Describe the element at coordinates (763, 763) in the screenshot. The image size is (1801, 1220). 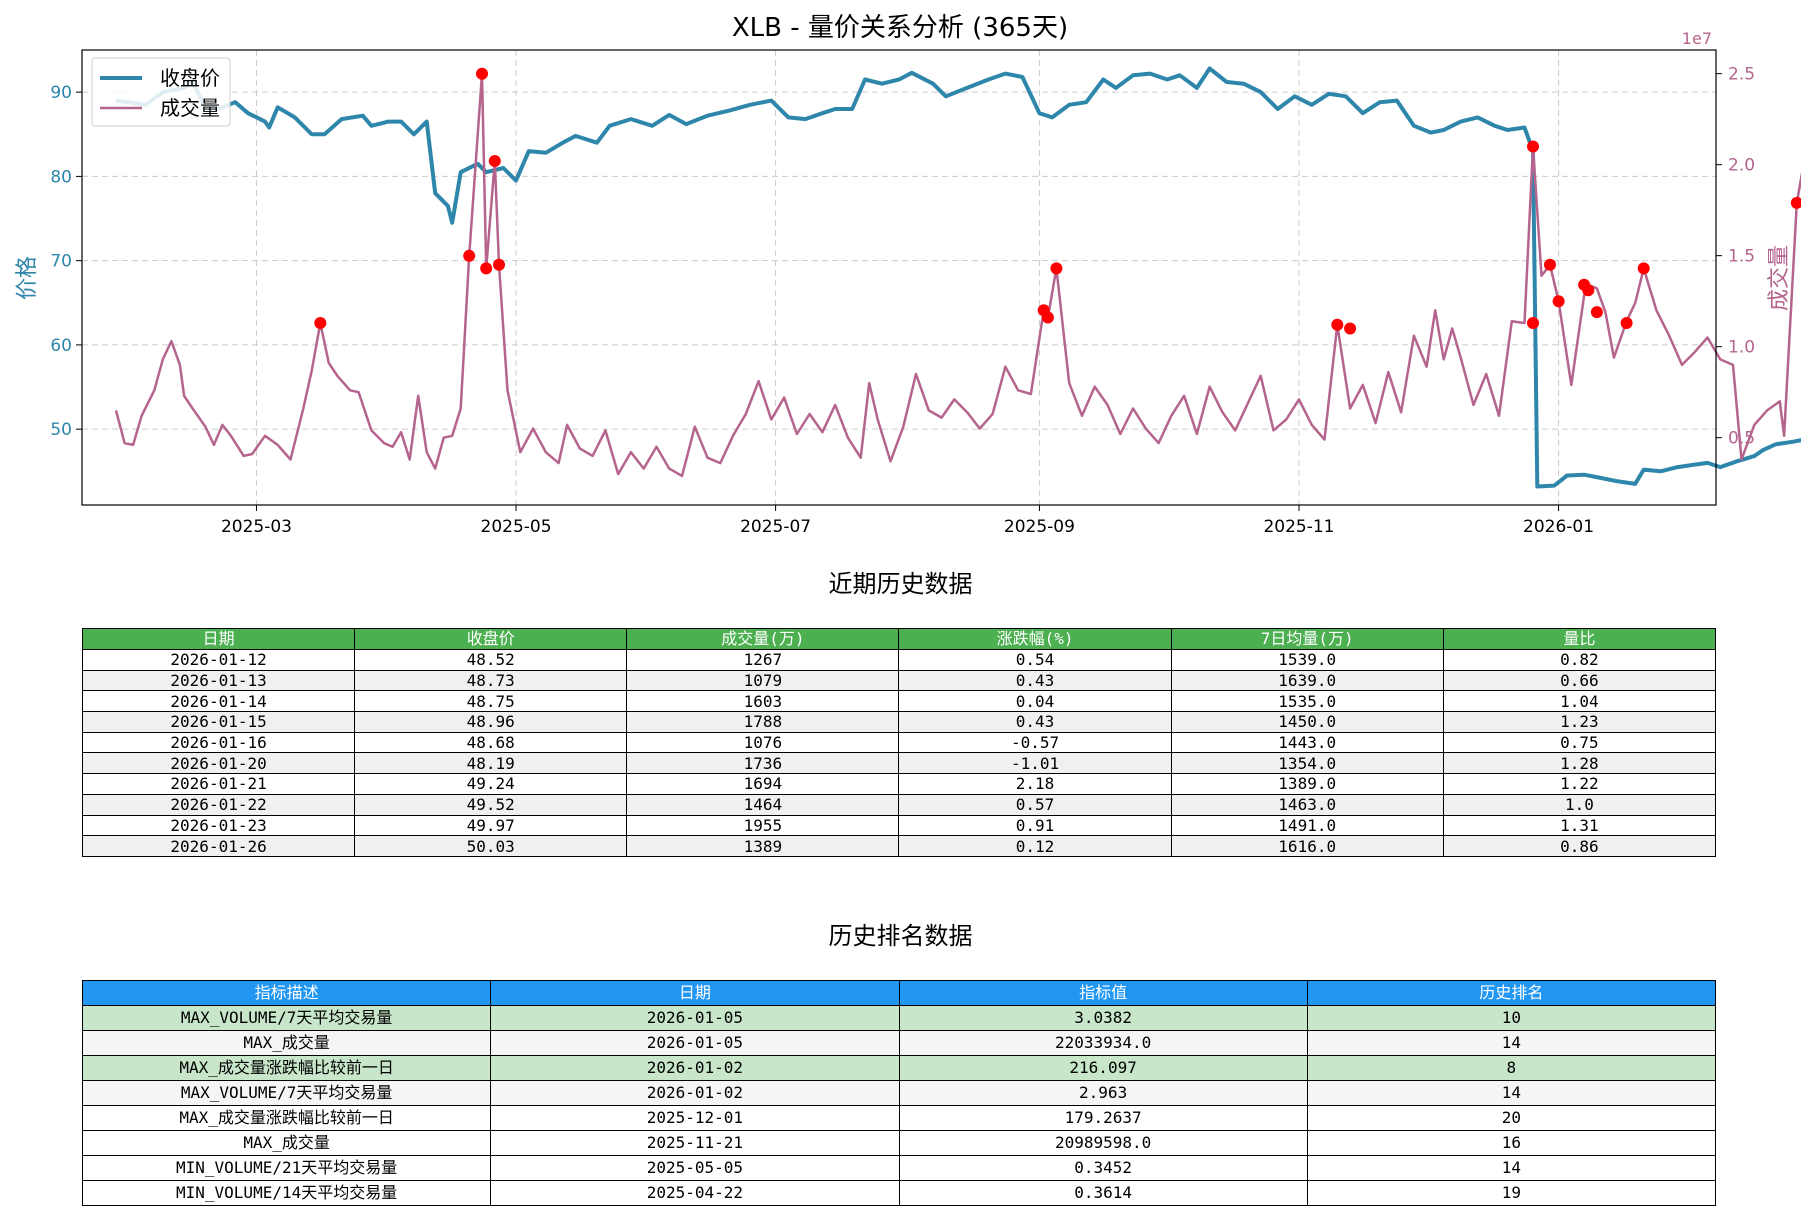
I see `history-cell: 1736` at that location.